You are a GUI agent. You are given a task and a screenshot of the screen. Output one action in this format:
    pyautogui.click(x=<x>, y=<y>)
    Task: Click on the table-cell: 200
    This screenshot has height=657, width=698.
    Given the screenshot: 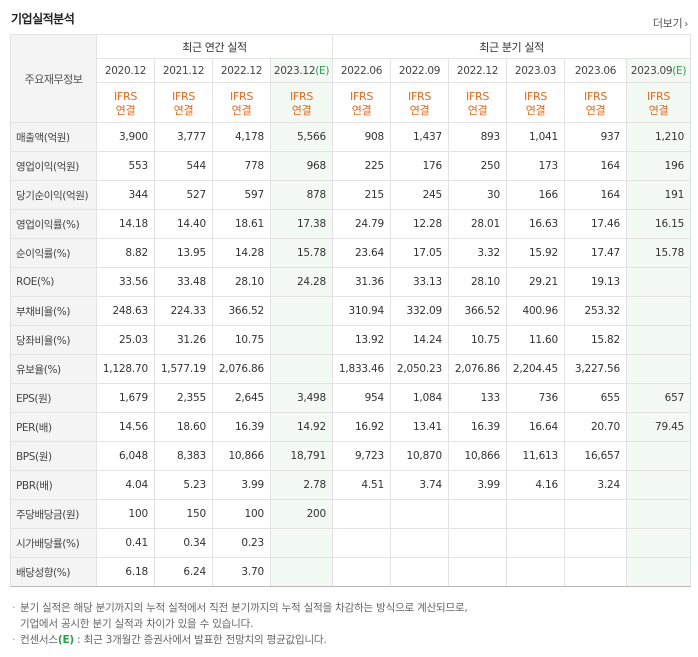 What is the action you would take?
    pyautogui.click(x=301, y=514)
    